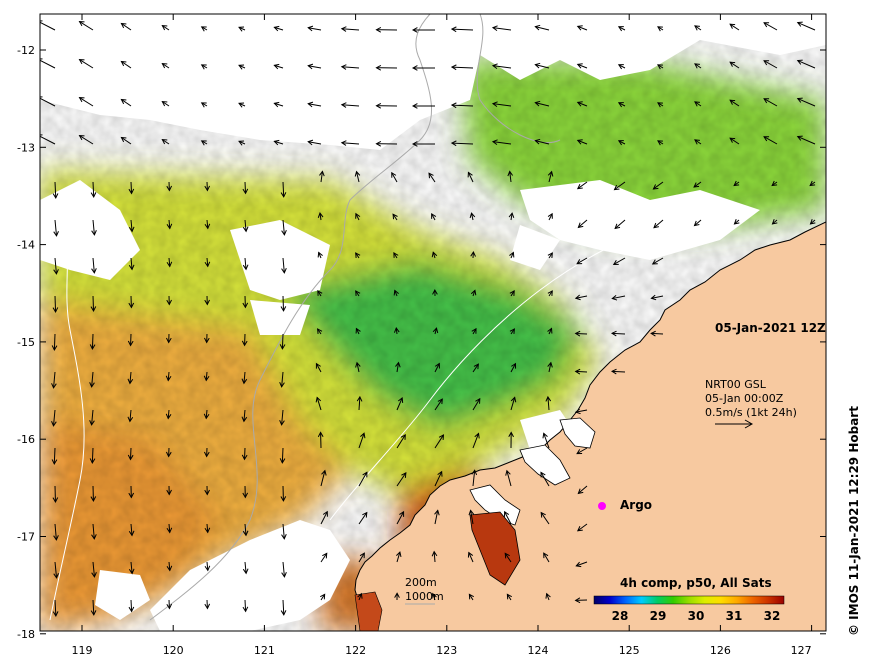 The image size is (871, 666). Describe the element at coordinates (67, 410) in the screenshot. I see `contour-200m` at that location.